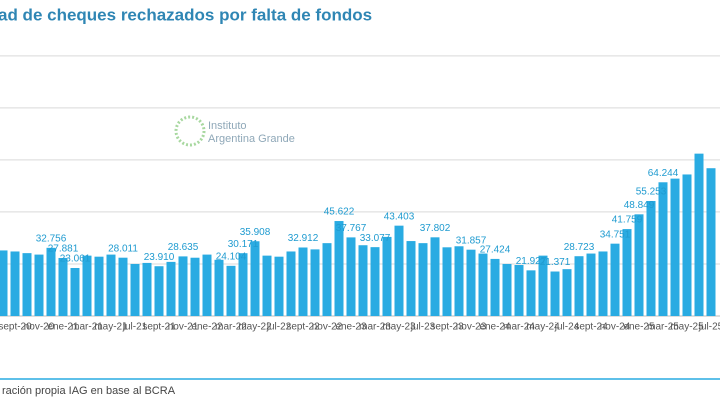  What do you see at coordinates (63, 327) in the screenshot?
I see `x-tick-label: ene-21` at bounding box center [63, 327].